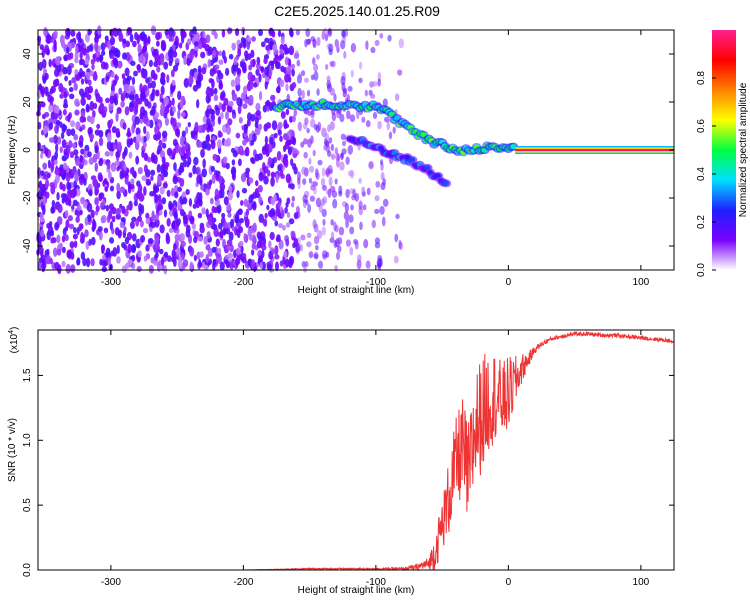 The height and width of the screenshot is (600, 750). What do you see at coordinates (111, 282) in the screenshot?
I see `x-tick-label: -300` at bounding box center [111, 282].